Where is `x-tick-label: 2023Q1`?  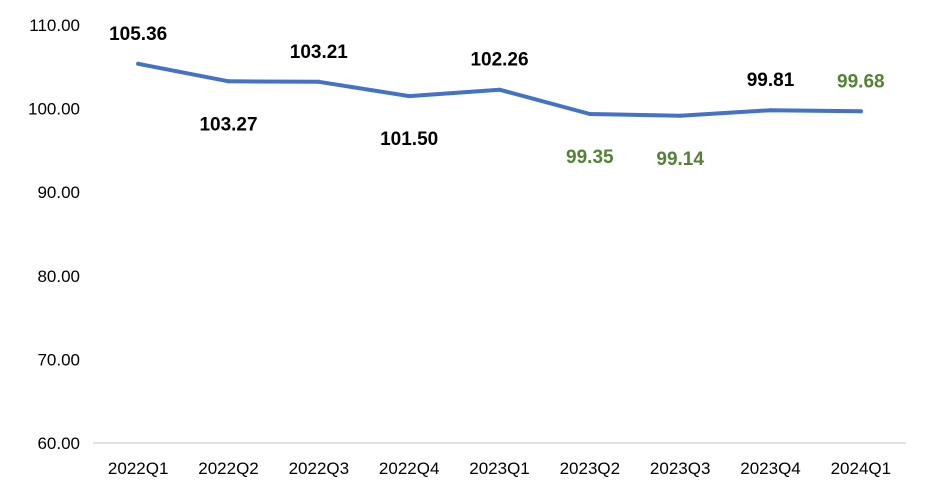 x-tick-label: 2023Q1 is located at coordinates (499, 468).